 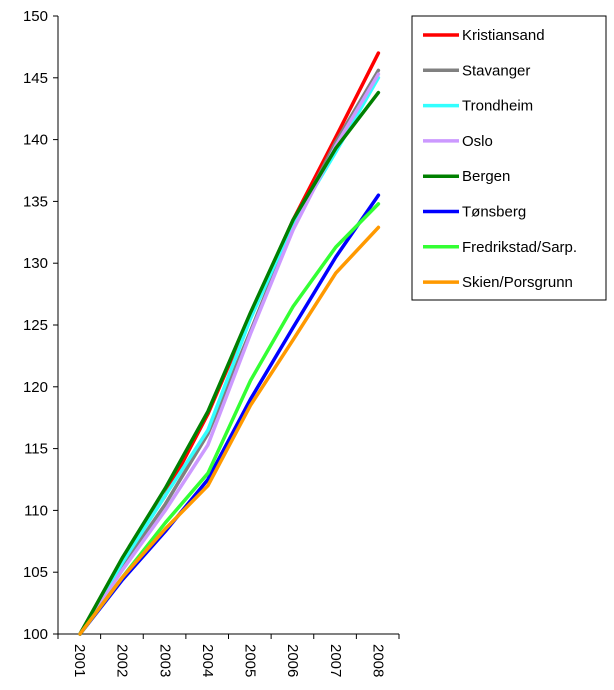 What do you see at coordinates (35, 634) in the screenshot?
I see `y-tick-label: 100` at bounding box center [35, 634].